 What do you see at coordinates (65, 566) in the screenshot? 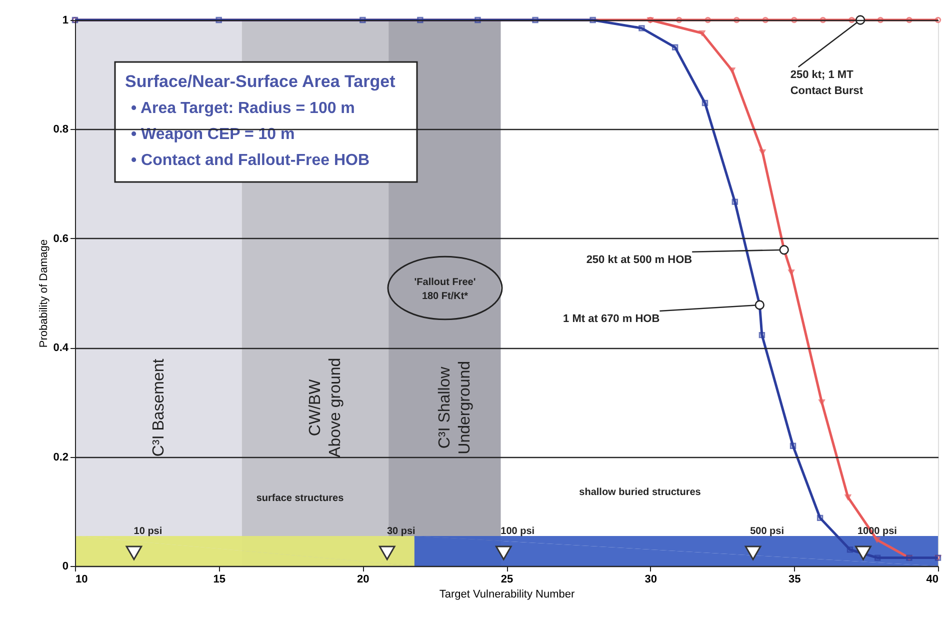
I see `y-tick-label: 0` at bounding box center [65, 566].